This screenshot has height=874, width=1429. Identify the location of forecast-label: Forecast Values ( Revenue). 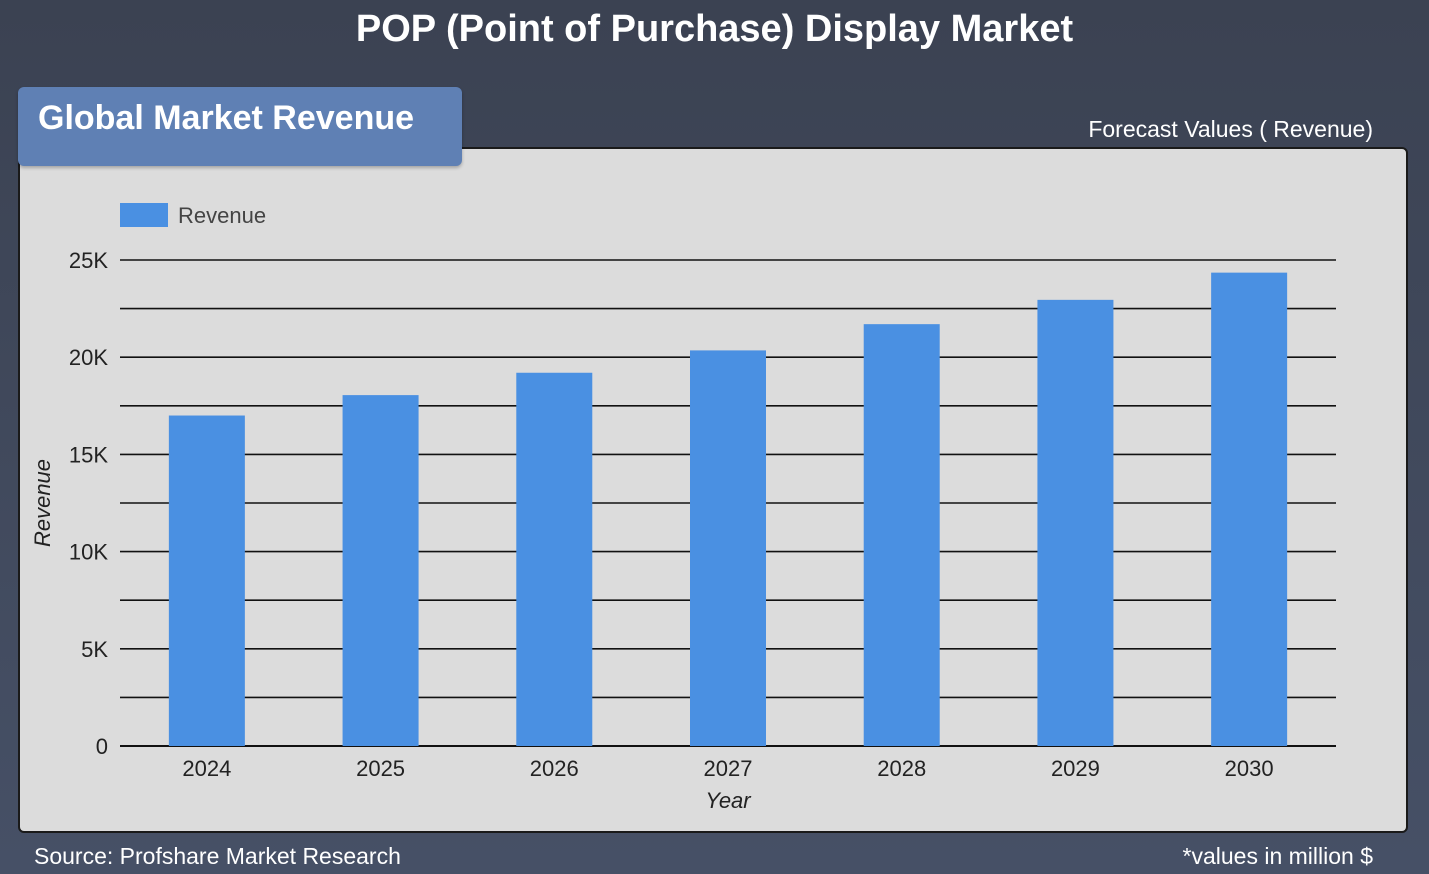
(1230, 129).